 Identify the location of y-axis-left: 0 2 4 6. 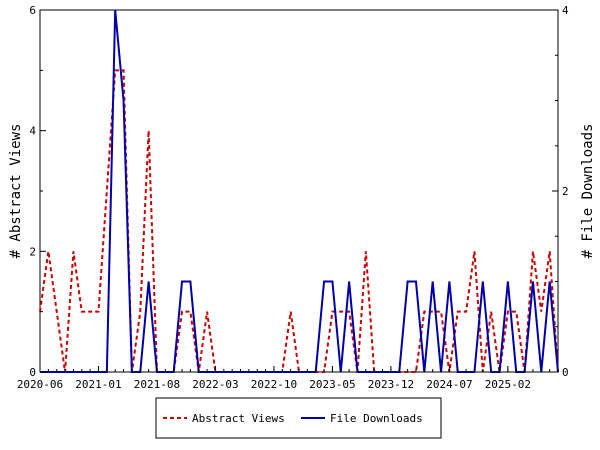
(37, 191).